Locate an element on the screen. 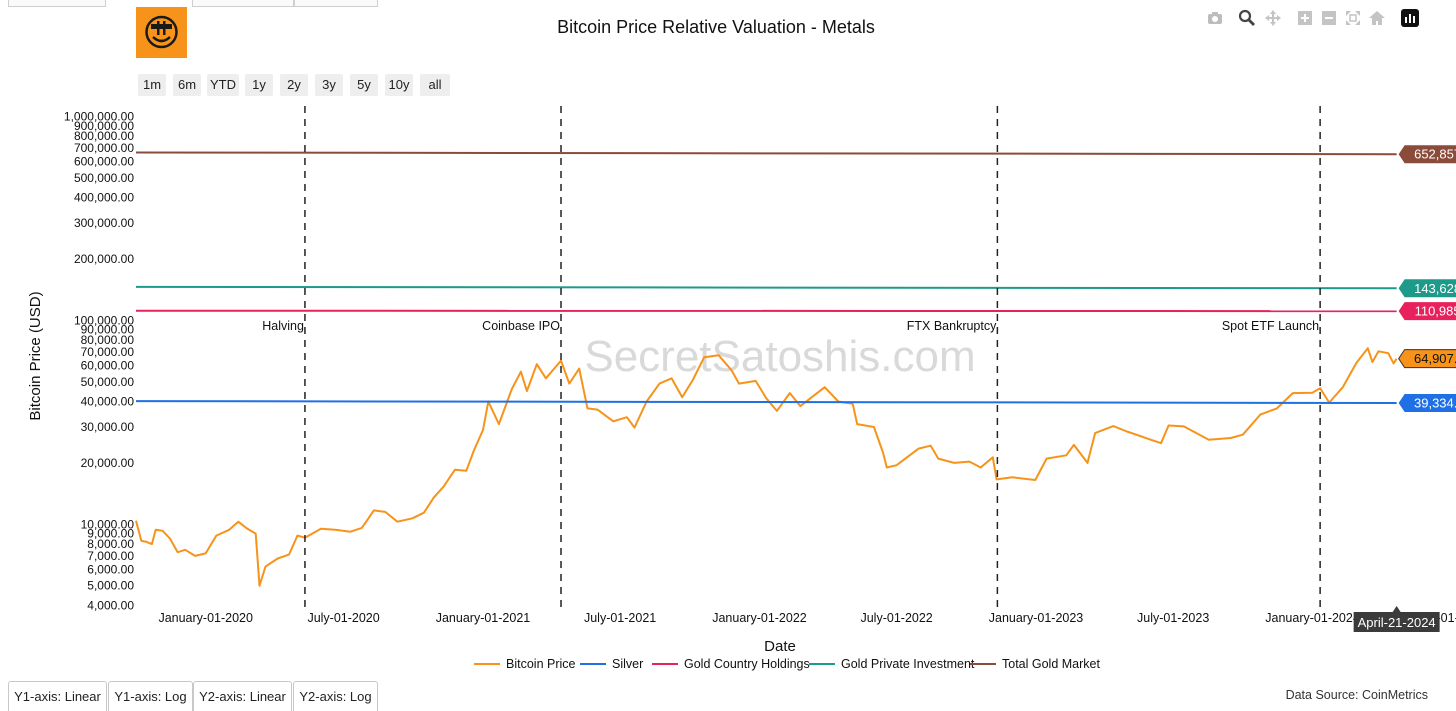 This screenshot has width=1456, height=711. y-tick-label: 1,000,000.00 is located at coordinates (99, 116).